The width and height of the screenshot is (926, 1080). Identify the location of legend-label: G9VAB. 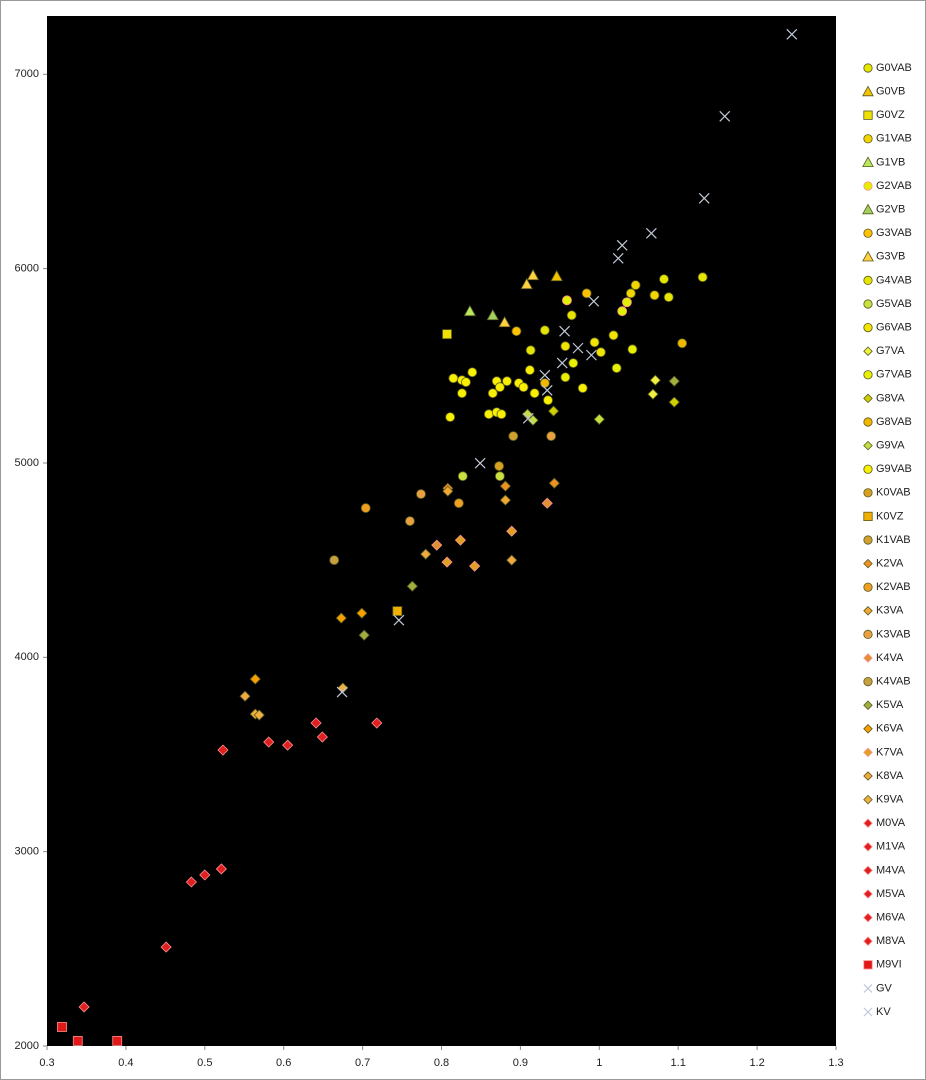
(894, 469).